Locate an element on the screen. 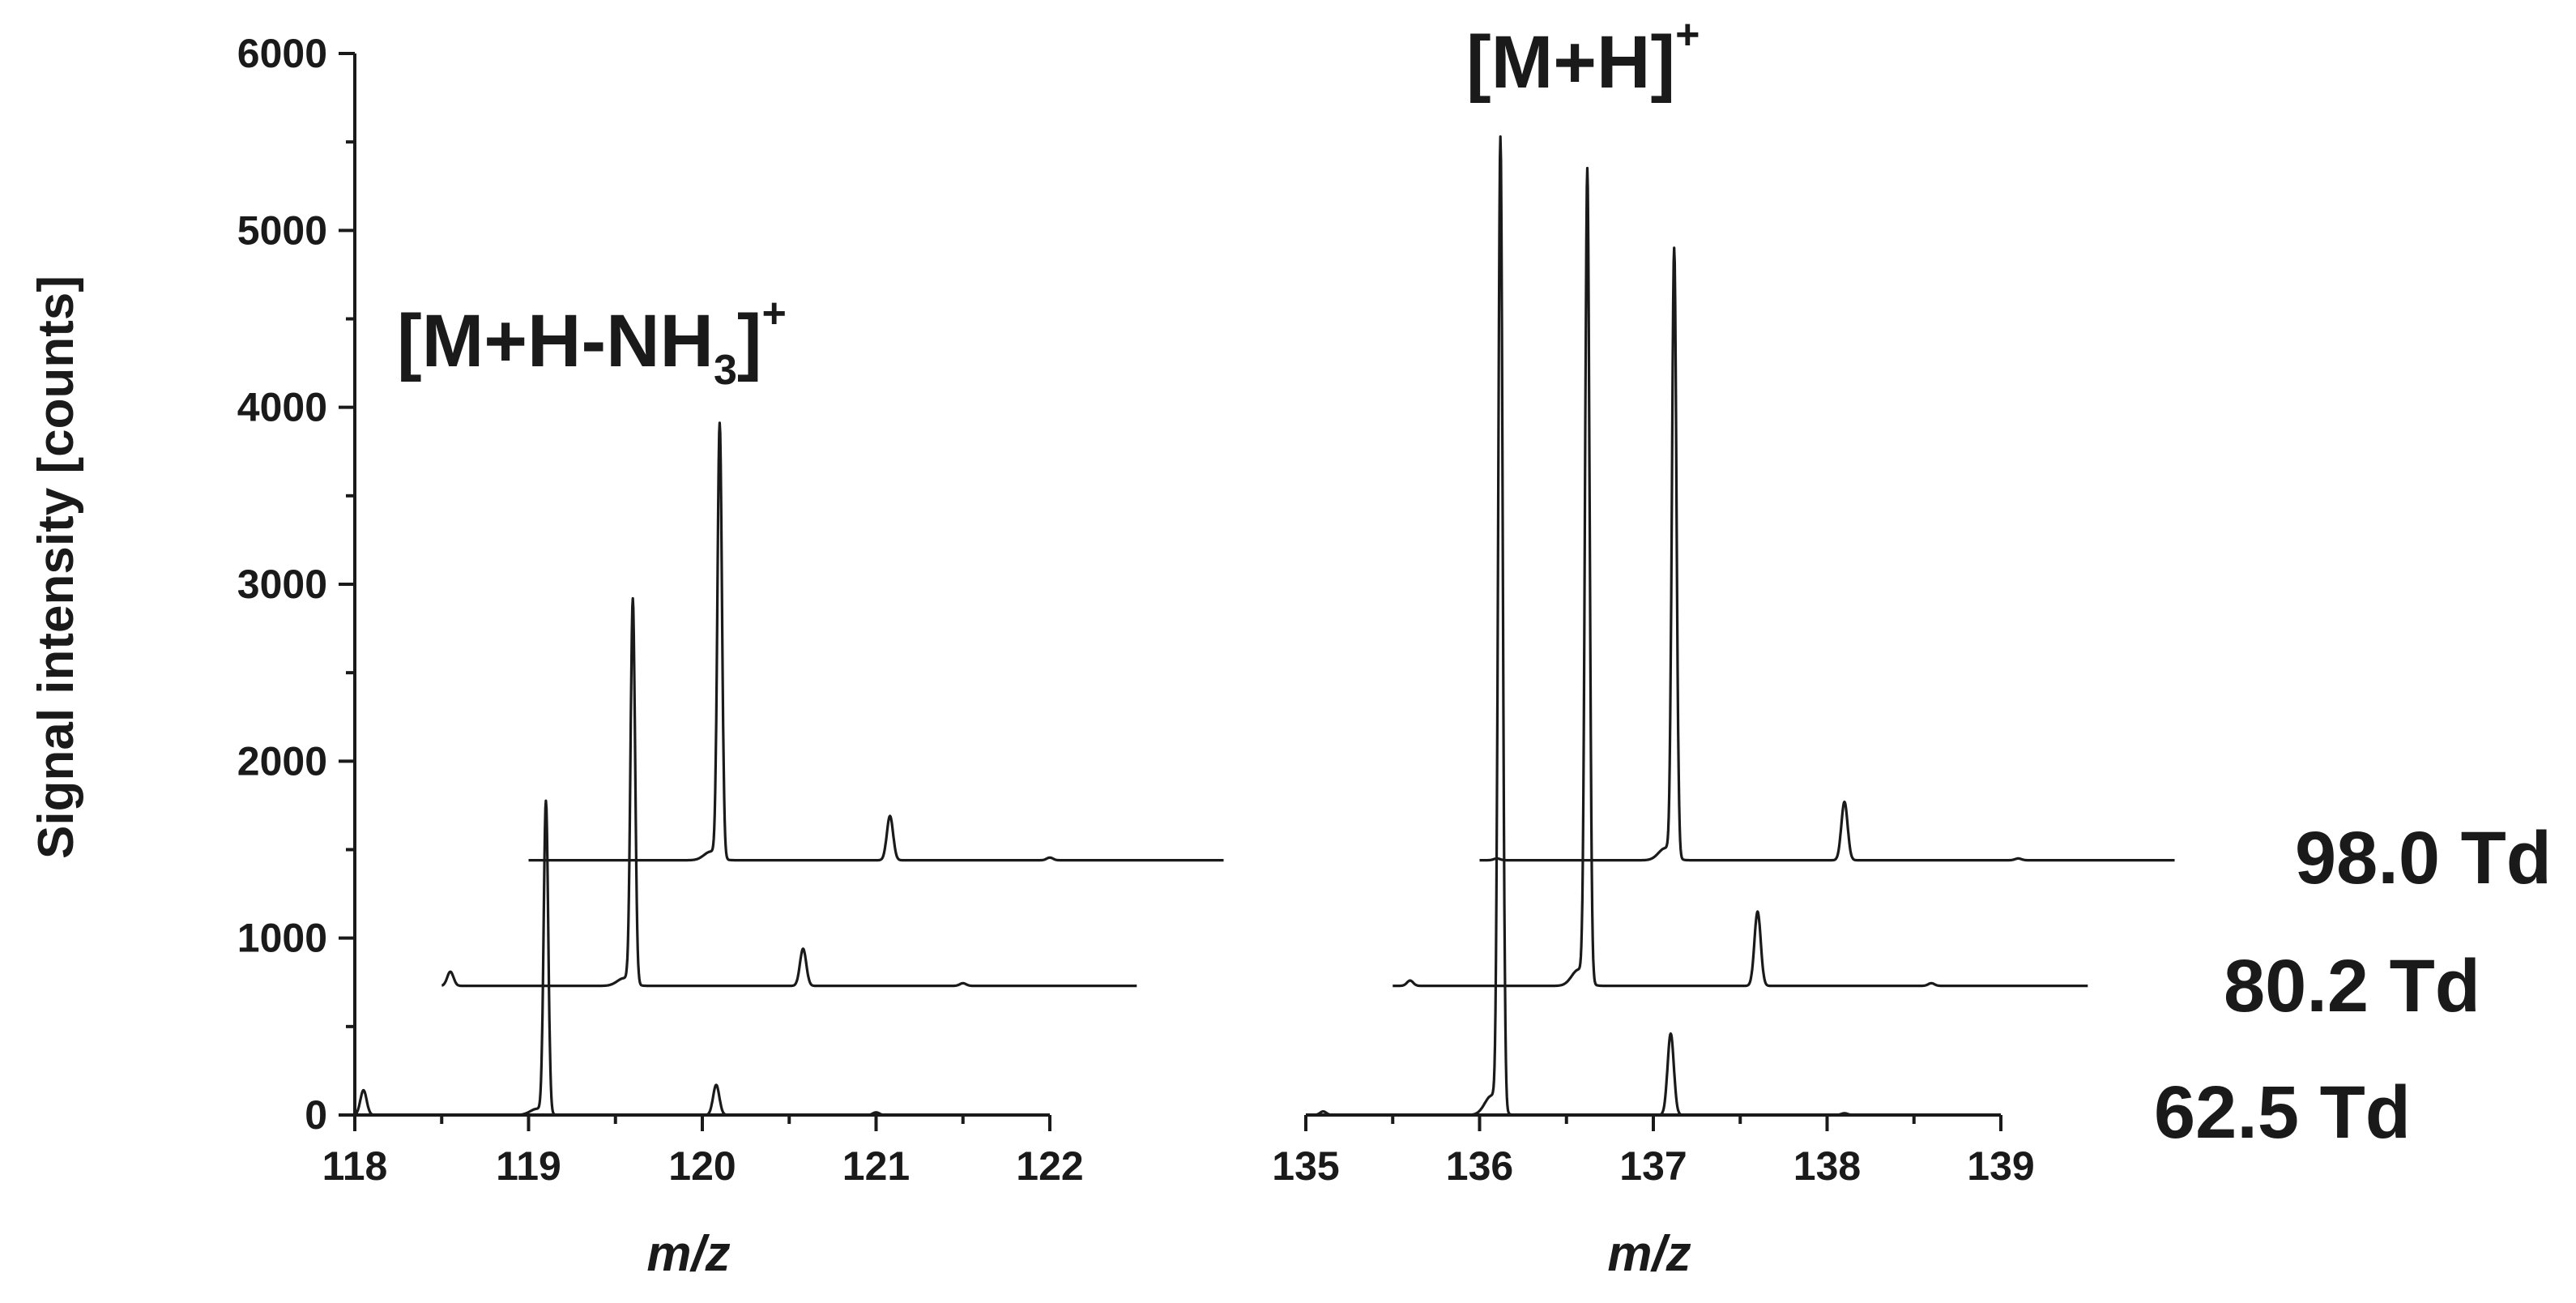 This screenshot has width=2576, height=1303. x-tick-label: 139 is located at coordinates (2001, 1166).